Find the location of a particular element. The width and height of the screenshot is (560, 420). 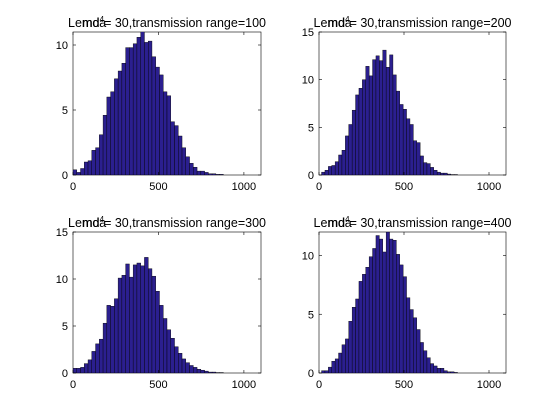

chart-title: Lemdamd4= 30,transmission range=200 is located at coordinates (413, 22).